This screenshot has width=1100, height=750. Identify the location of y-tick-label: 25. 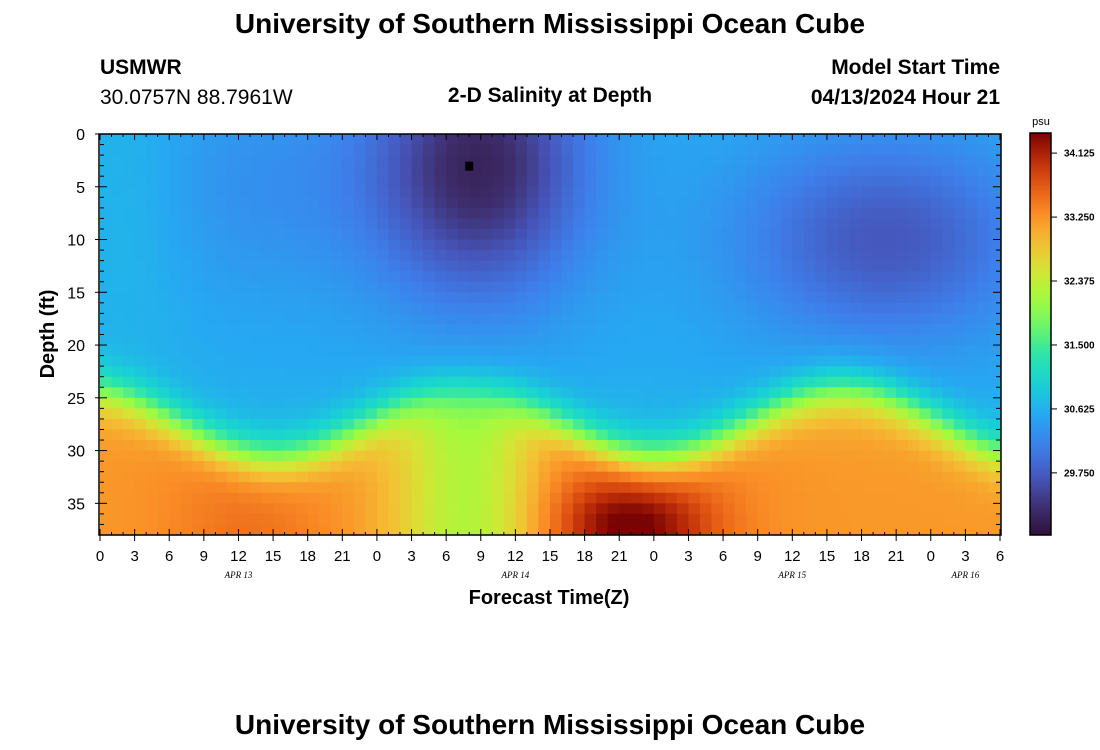
(76, 399).